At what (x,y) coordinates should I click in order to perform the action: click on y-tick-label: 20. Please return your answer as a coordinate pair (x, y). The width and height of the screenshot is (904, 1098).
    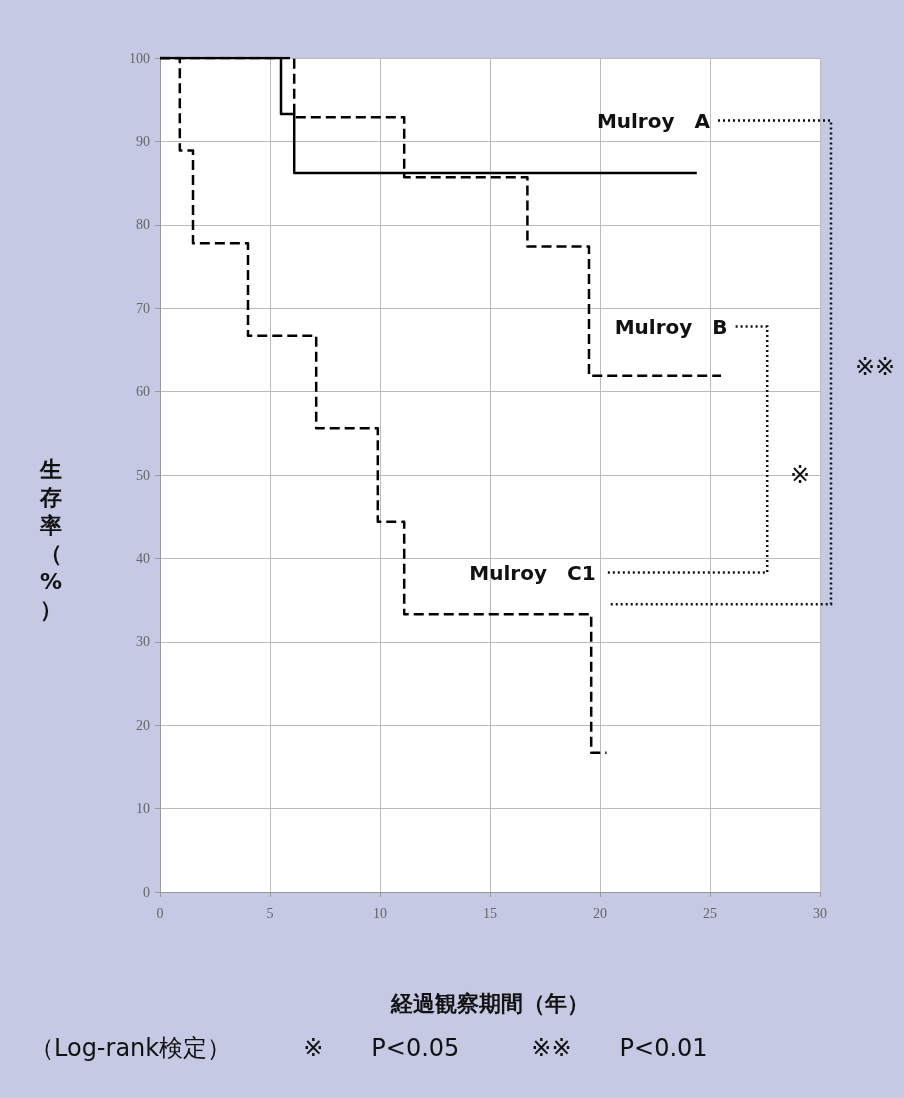
    Looking at the image, I should click on (143, 725).